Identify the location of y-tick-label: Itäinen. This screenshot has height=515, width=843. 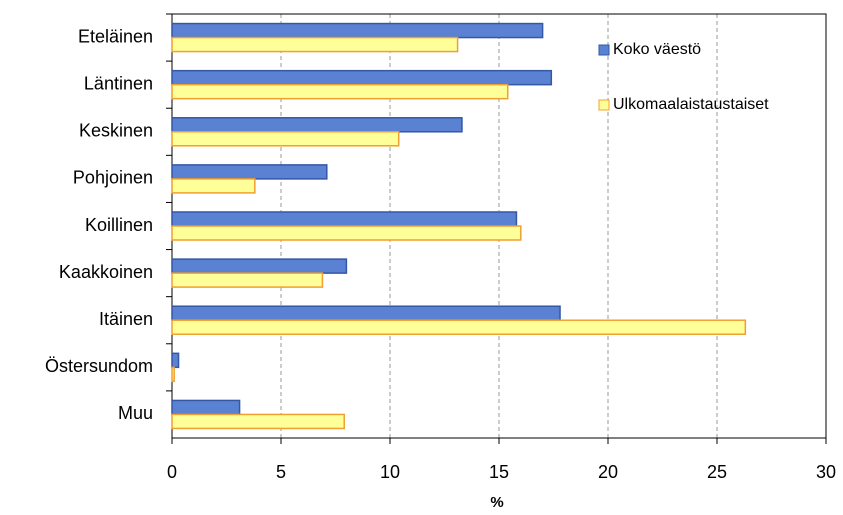
(126, 319).